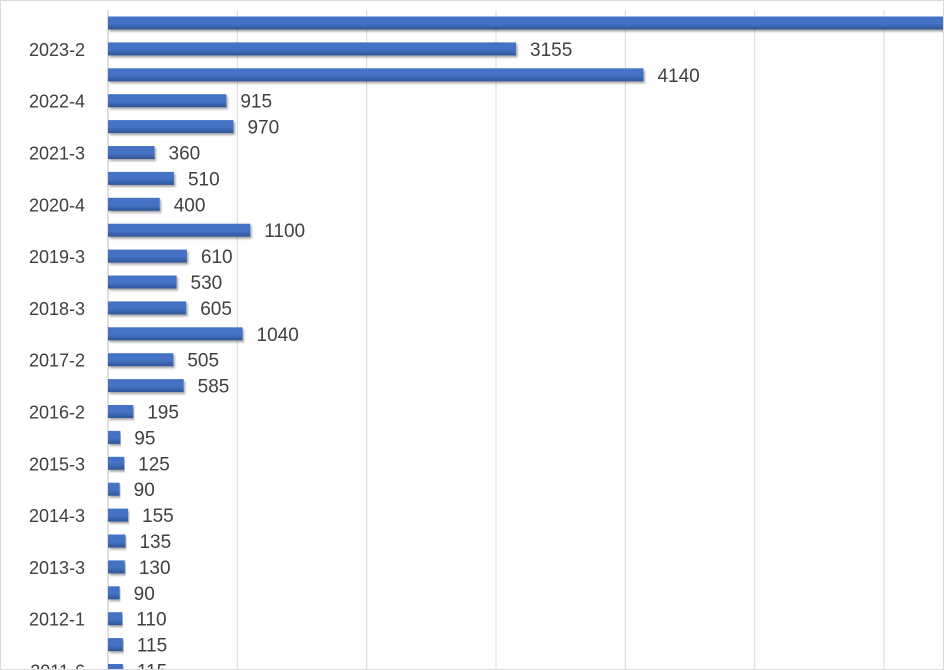 This screenshot has height=670, width=944. Describe the element at coordinates (57, 413) in the screenshot. I see `category-label: 2016-2` at that location.